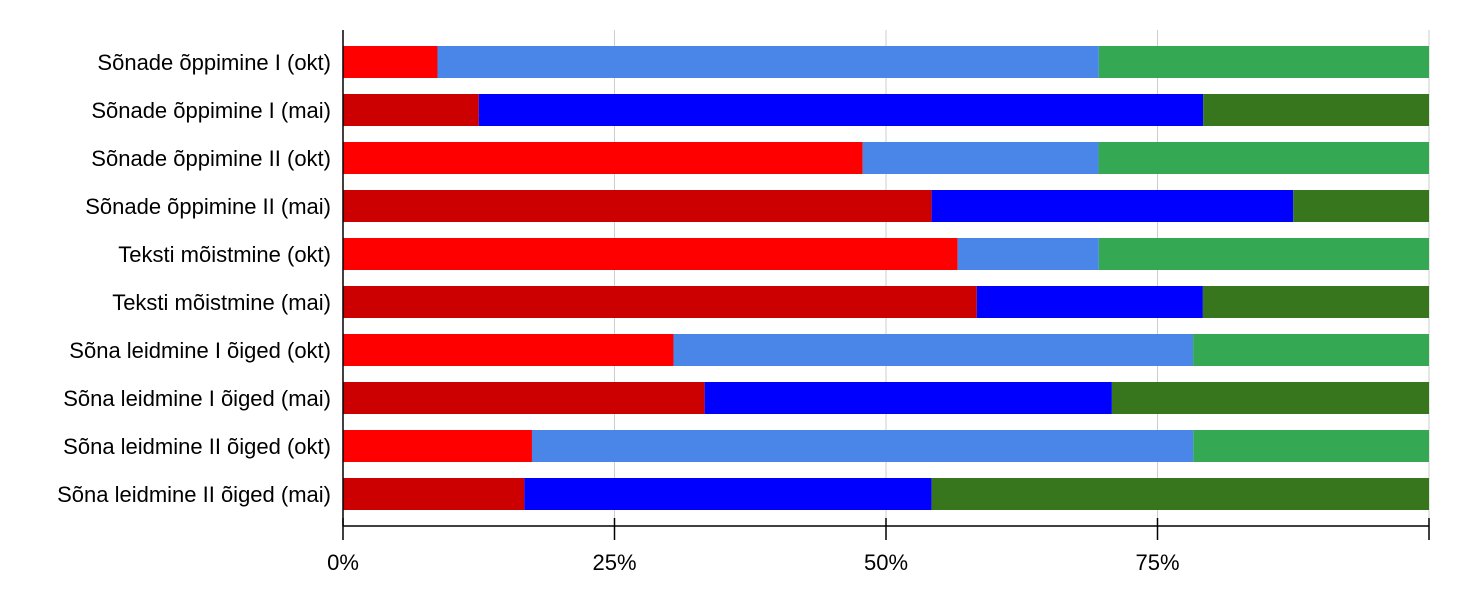 Image resolution: width=1460 pixels, height=593 pixels. Describe the element at coordinates (224, 254) in the screenshot. I see `category-label-4: Teksti mõistmine (okt)` at that location.